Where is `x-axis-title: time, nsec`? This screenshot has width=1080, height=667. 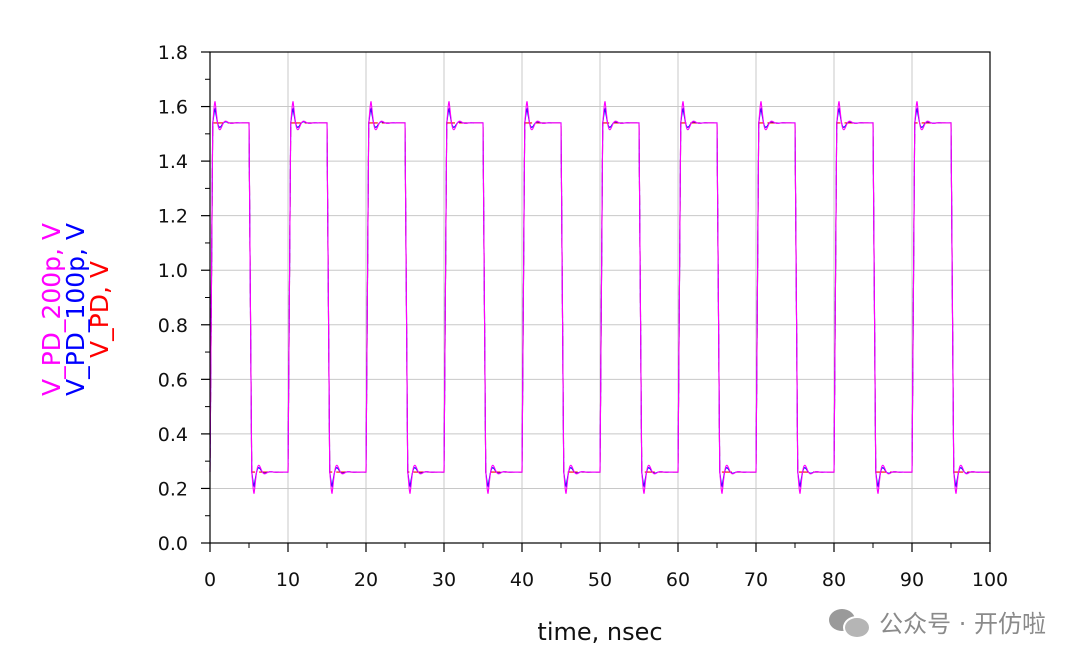 x-axis-title: time, nsec is located at coordinates (599, 632).